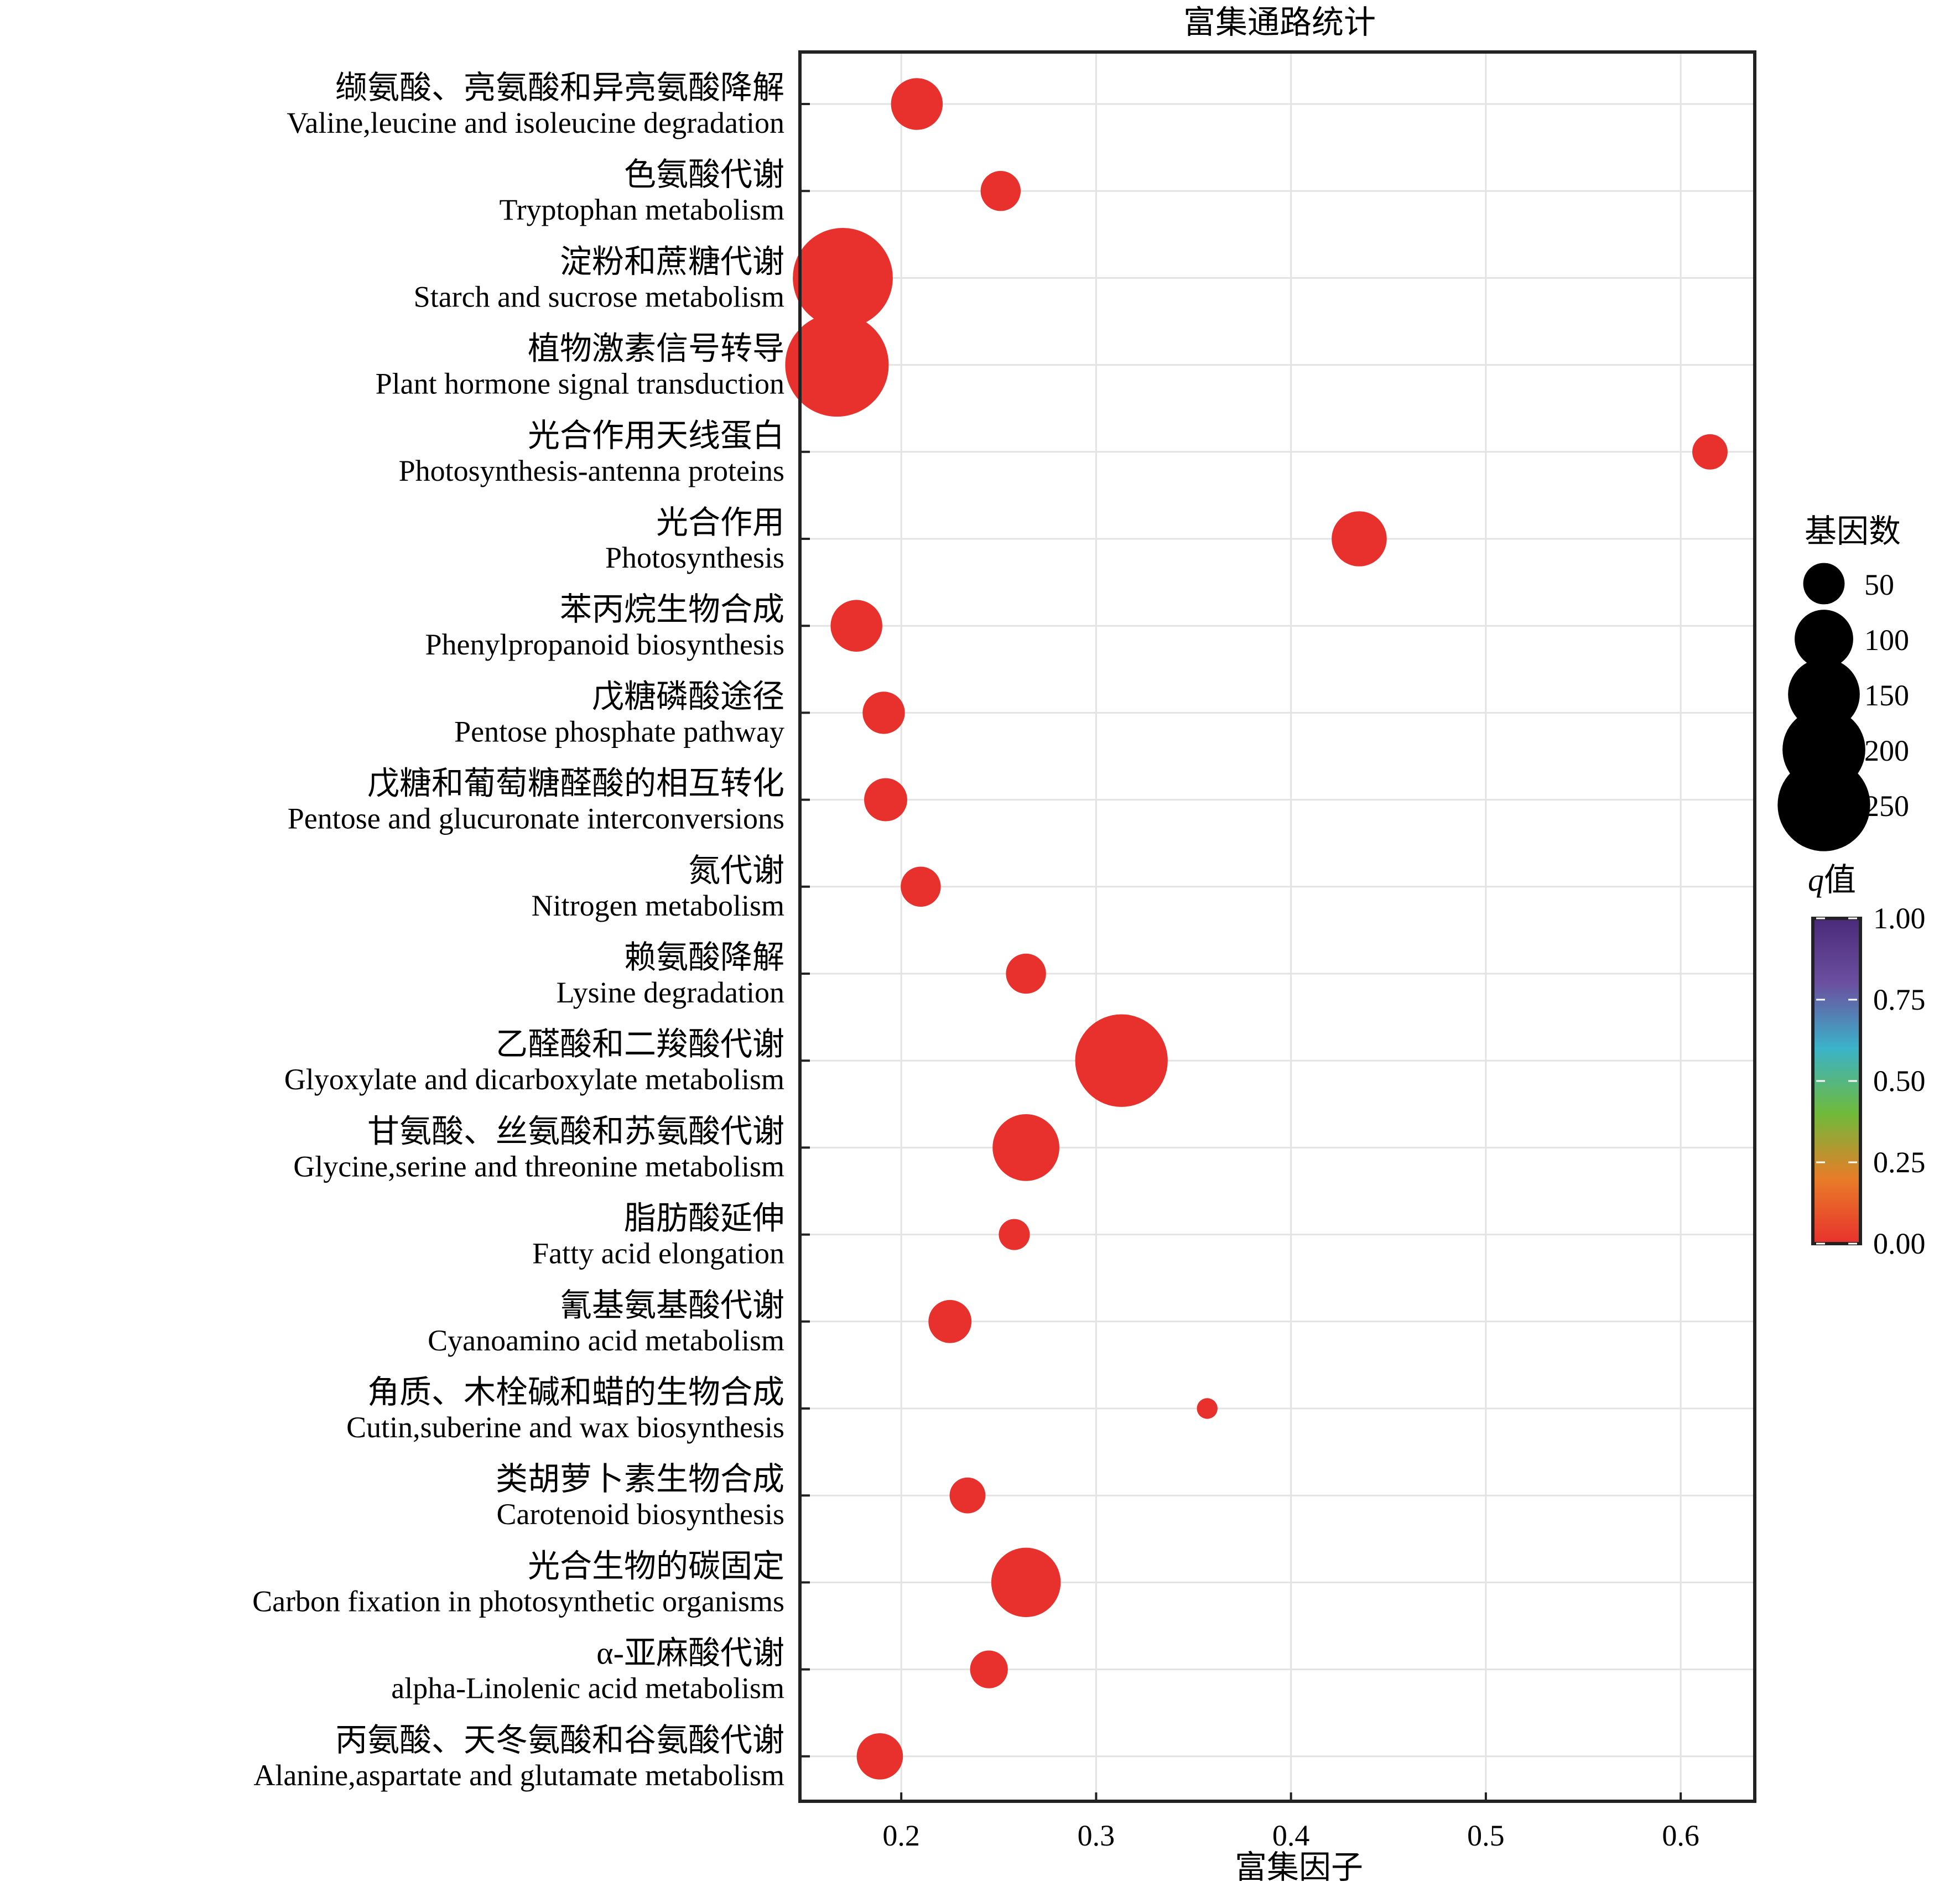 This screenshot has width=1960, height=1892. I want to click on colorbar-tick-label: 0.00, so click(1899, 1243).